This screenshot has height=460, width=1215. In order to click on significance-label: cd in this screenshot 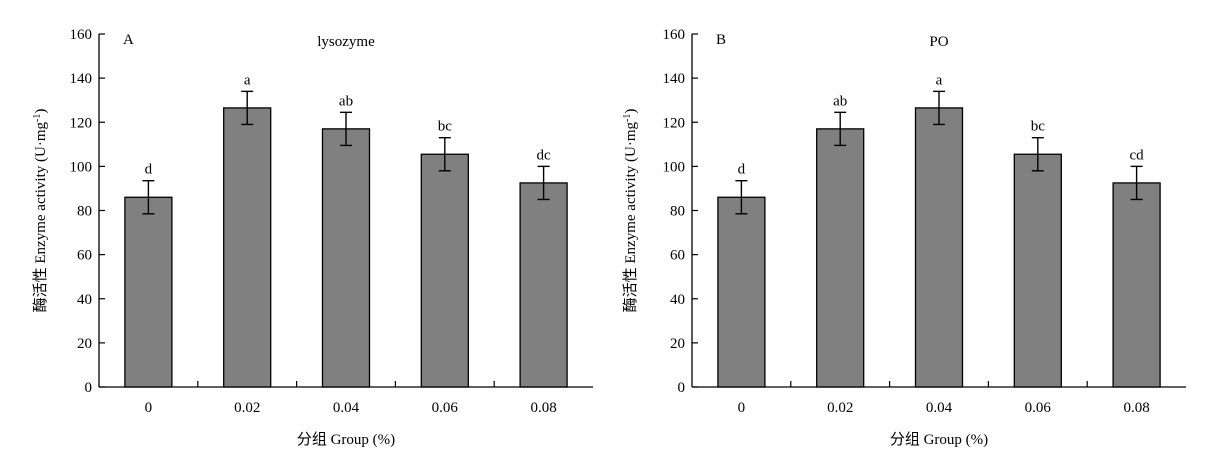, I will do `click(1137, 155)`.